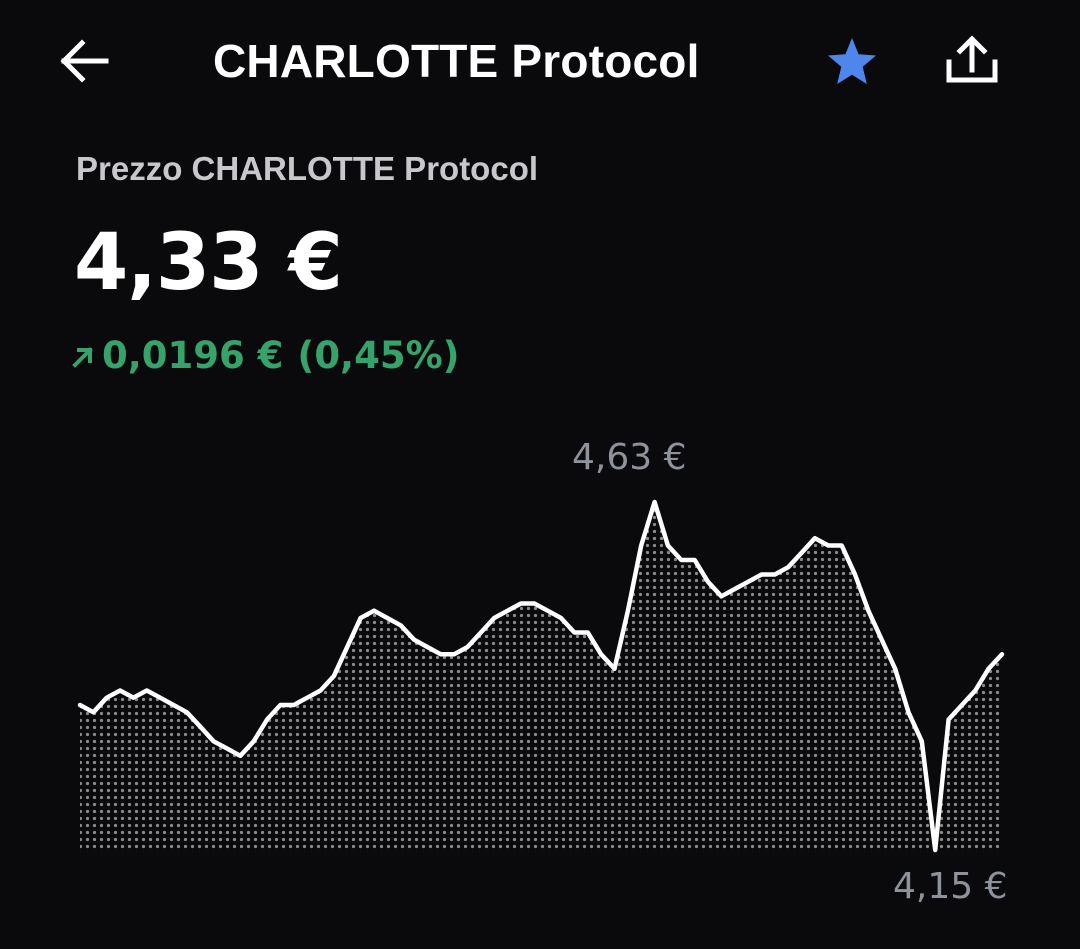  What do you see at coordinates (456, 61) in the screenshot?
I see `page-title: CHARLOTTE Protocol` at bounding box center [456, 61].